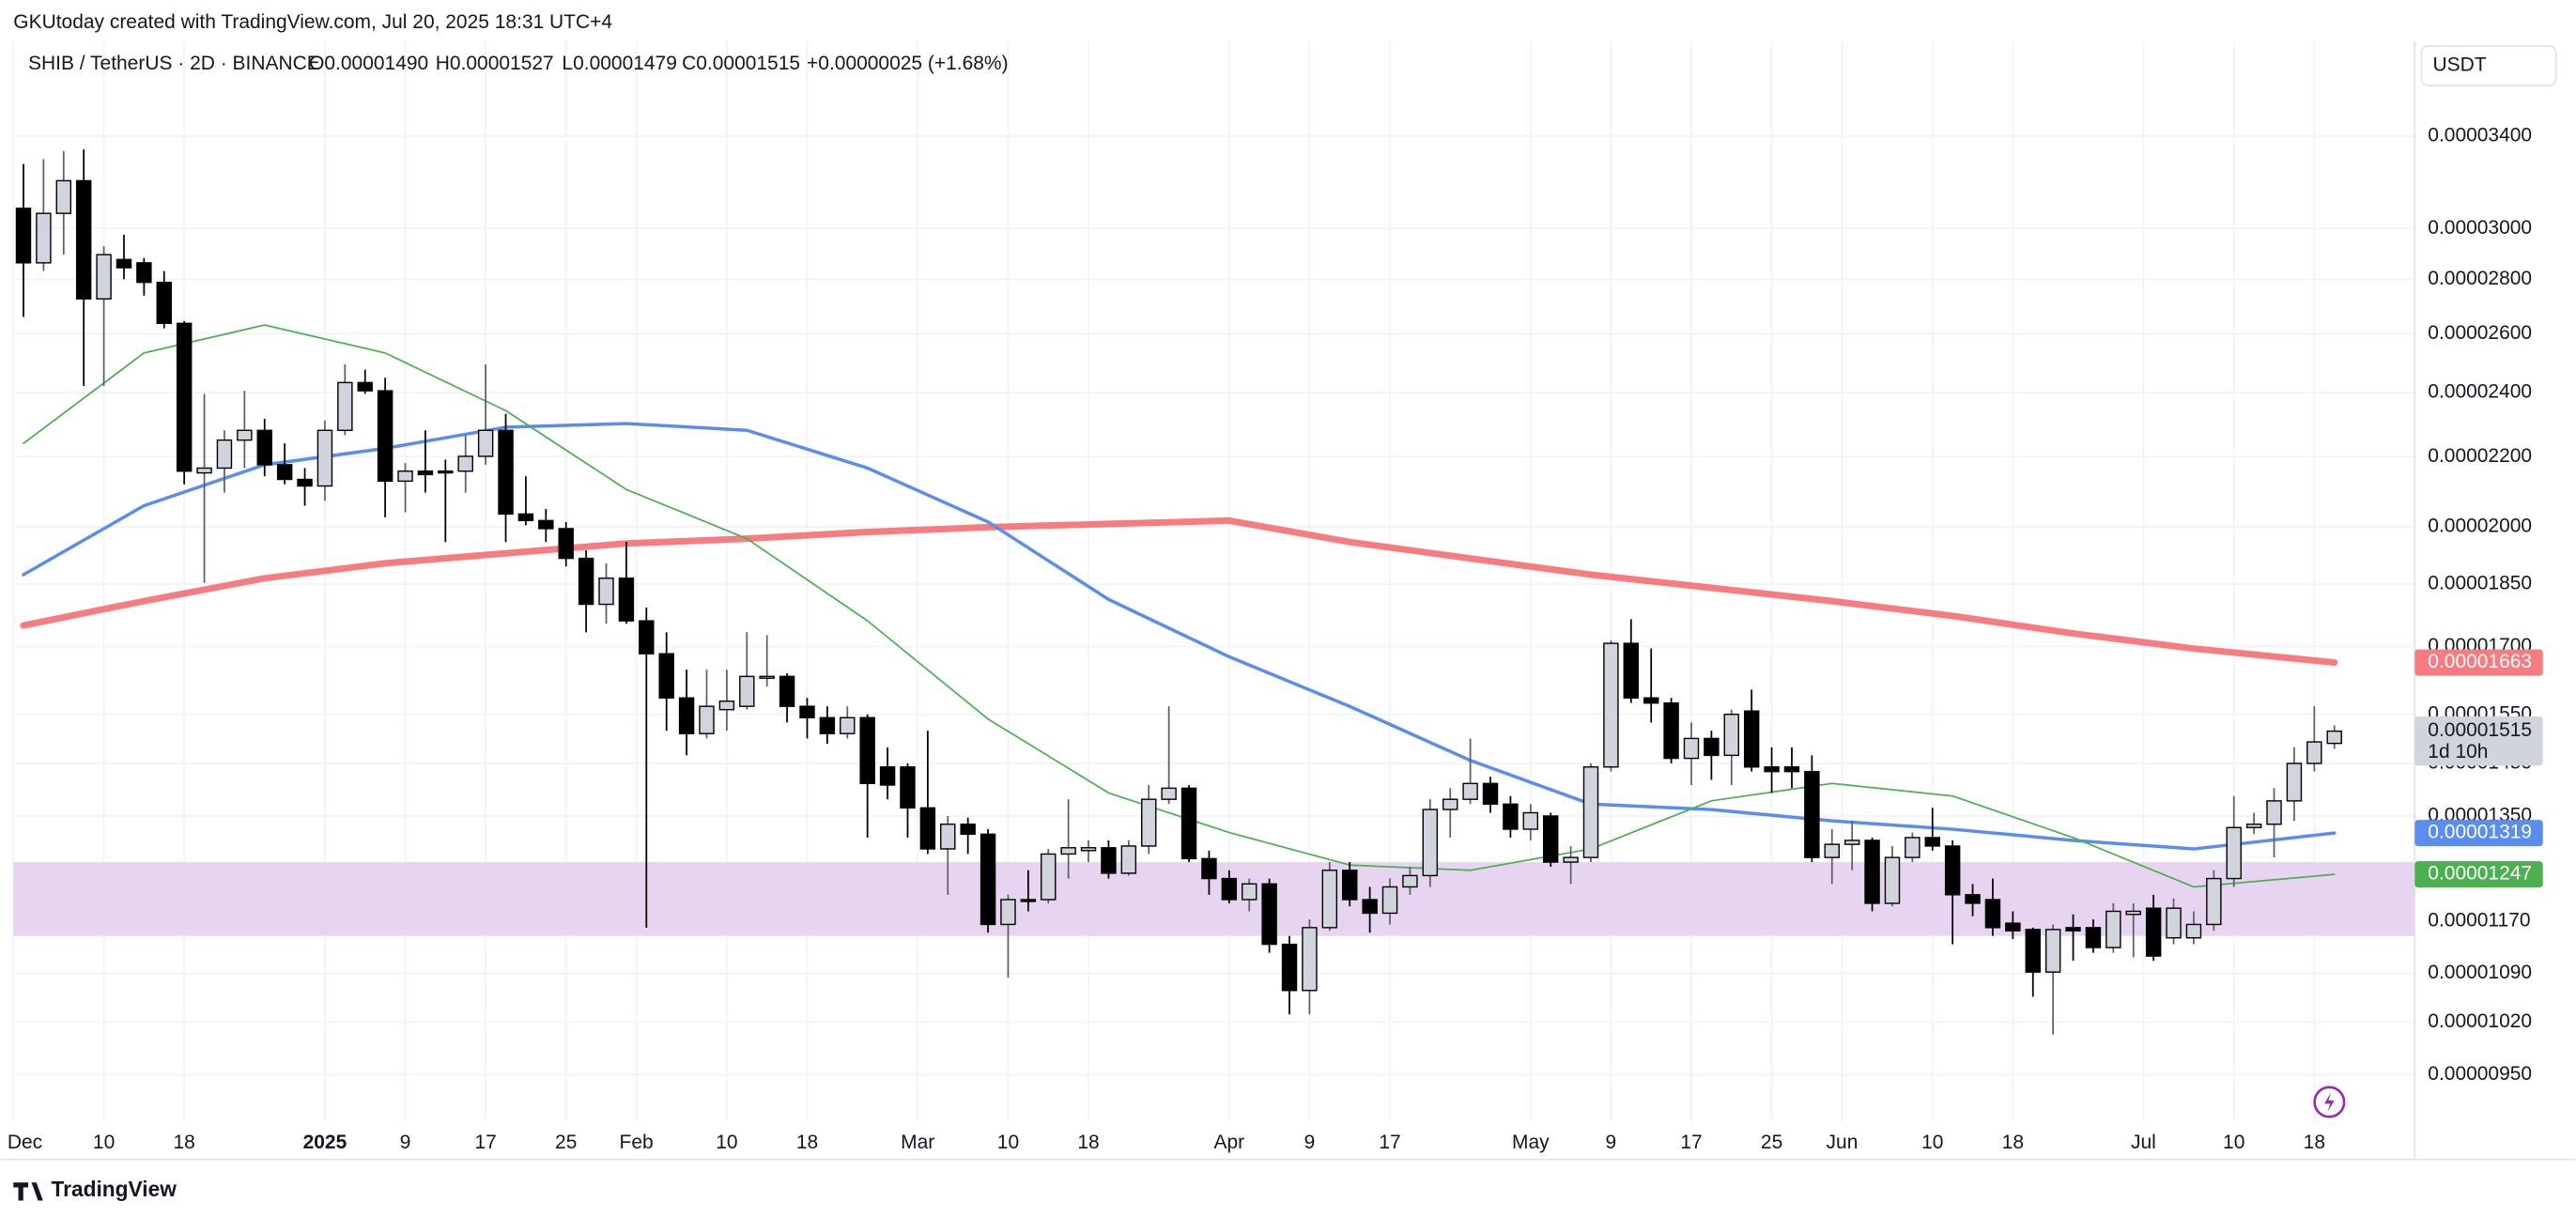 The height and width of the screenshot is (1217, 2576). I want to click on countdown-label: 1d 10h, so click(2458, 752).